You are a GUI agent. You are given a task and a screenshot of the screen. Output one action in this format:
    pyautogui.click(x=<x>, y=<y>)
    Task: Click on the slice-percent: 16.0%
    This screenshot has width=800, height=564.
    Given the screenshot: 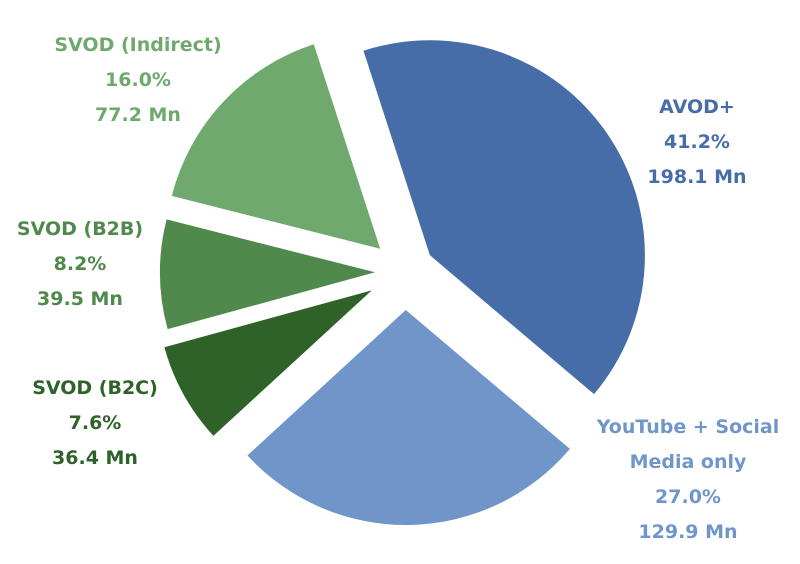 What is the action you would take?
    pyautogui.click(x=138, y=80)
    